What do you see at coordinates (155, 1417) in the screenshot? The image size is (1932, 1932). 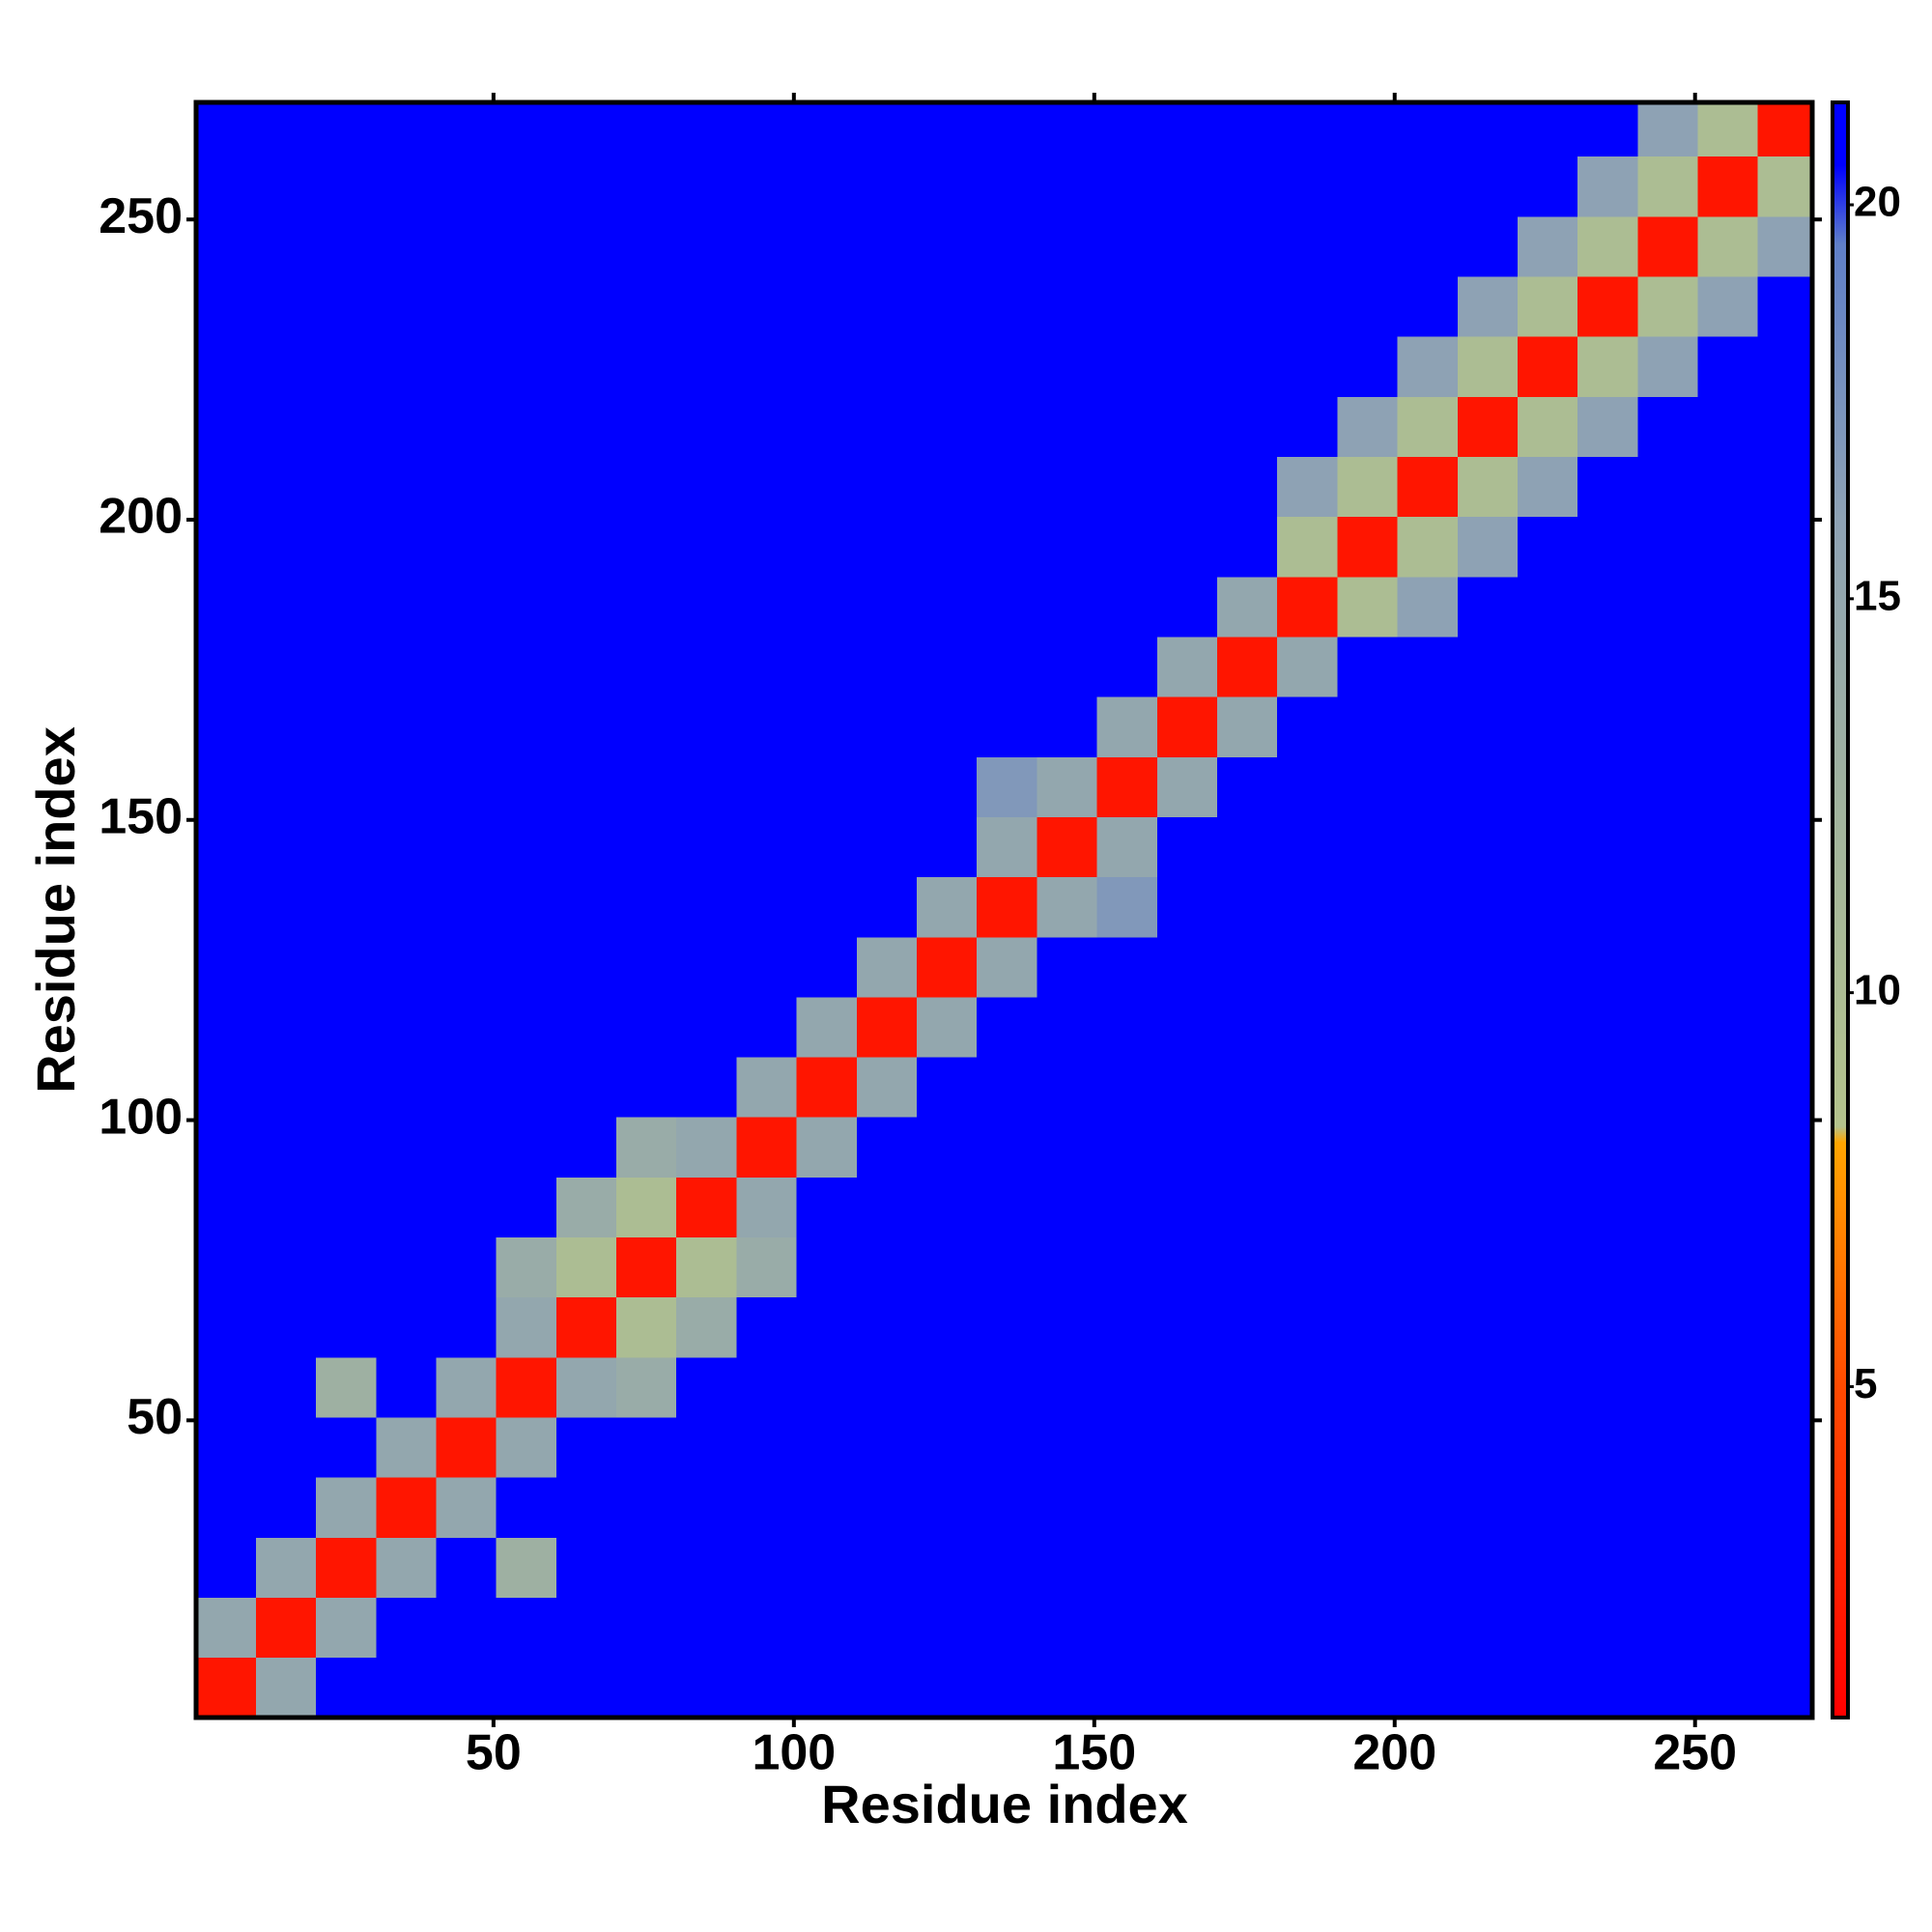 I see `y-tick-label: 50` at bounding box center [155, 1417].